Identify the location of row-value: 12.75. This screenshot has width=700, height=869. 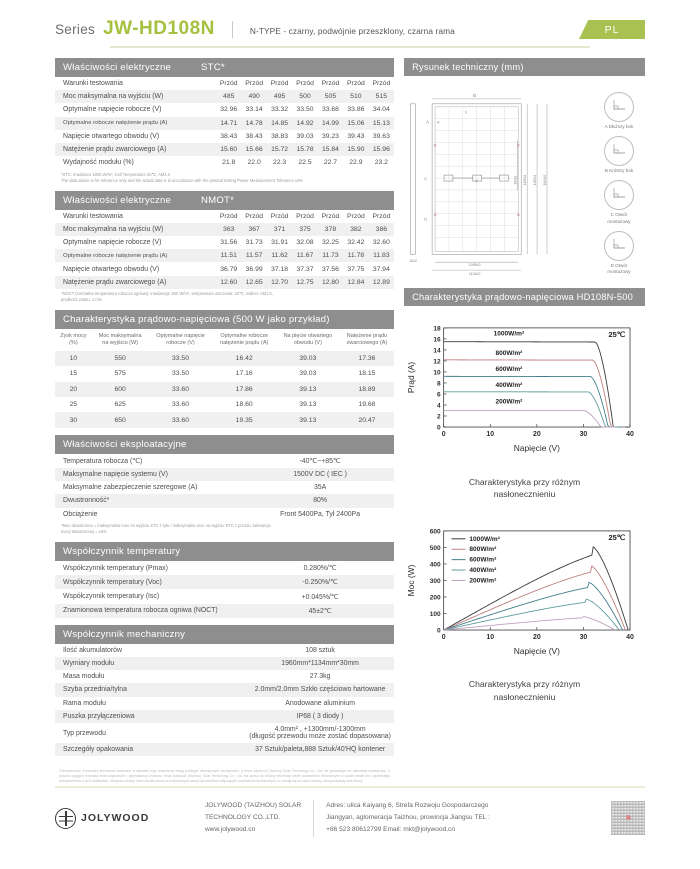
(305, 282).